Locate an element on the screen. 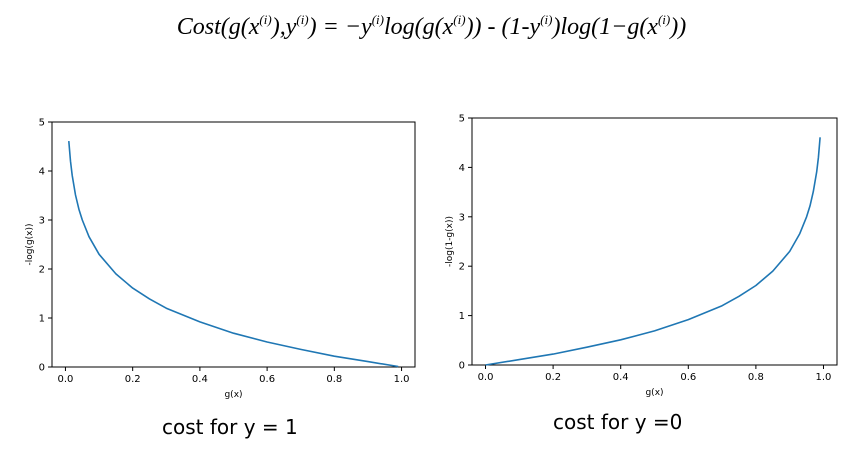 The height and width of the screenshot is (452, 863). formula-log2: )log(1−g(x is located at coordinates (605, 27).